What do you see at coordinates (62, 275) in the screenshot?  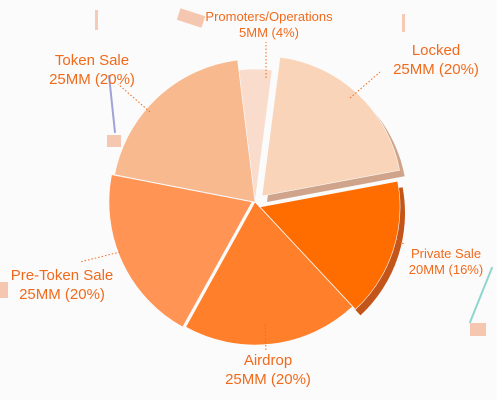 I see `label-pre-token-sale-name: Pre-Token Sale` at bounding box center [62, 275].